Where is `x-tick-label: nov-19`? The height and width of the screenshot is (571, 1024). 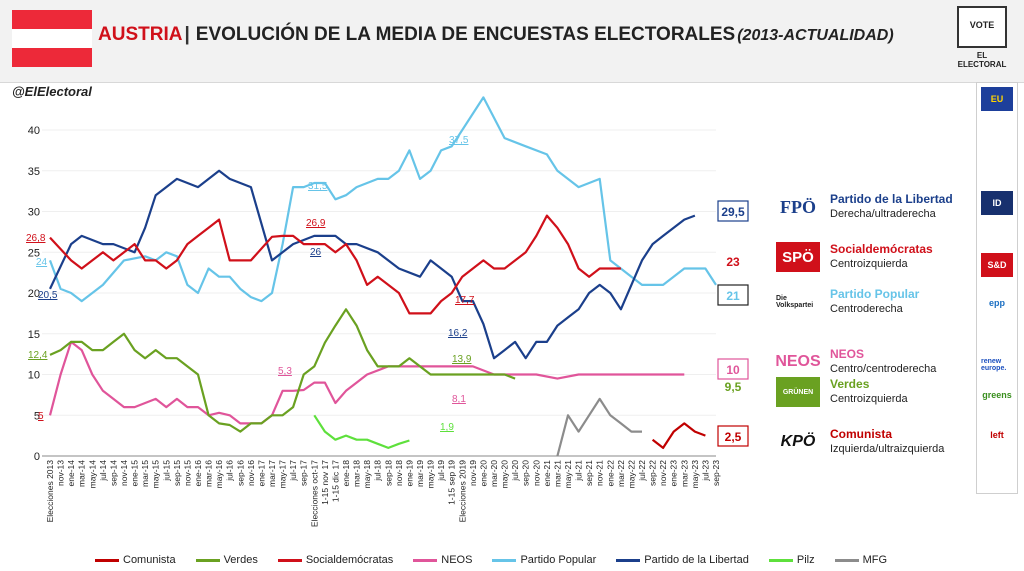 x-tick-label: nov-19 is located at coordinates (473, 473).